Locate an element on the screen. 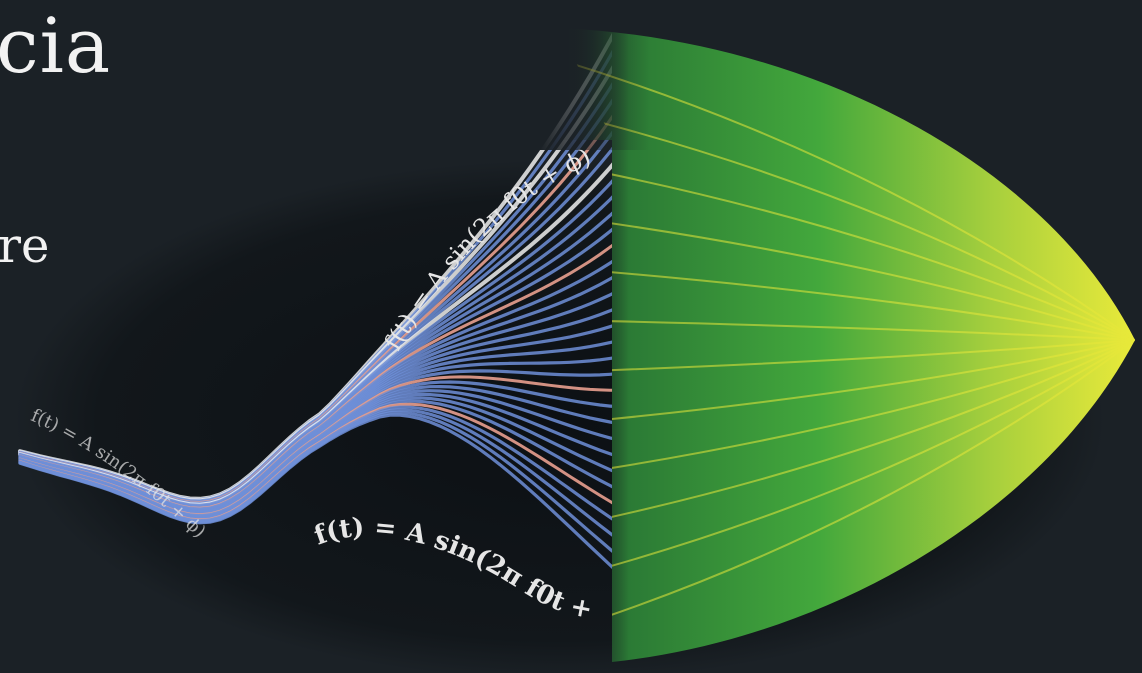  subtitle-fragment: re is located at coordinates (25, 246).